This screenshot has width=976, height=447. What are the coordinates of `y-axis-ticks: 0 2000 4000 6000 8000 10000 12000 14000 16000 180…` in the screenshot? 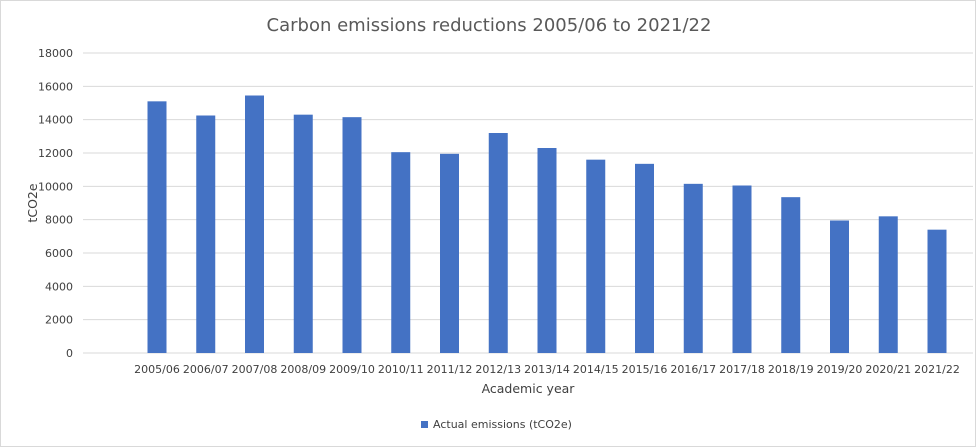 It's located at (55, 203).